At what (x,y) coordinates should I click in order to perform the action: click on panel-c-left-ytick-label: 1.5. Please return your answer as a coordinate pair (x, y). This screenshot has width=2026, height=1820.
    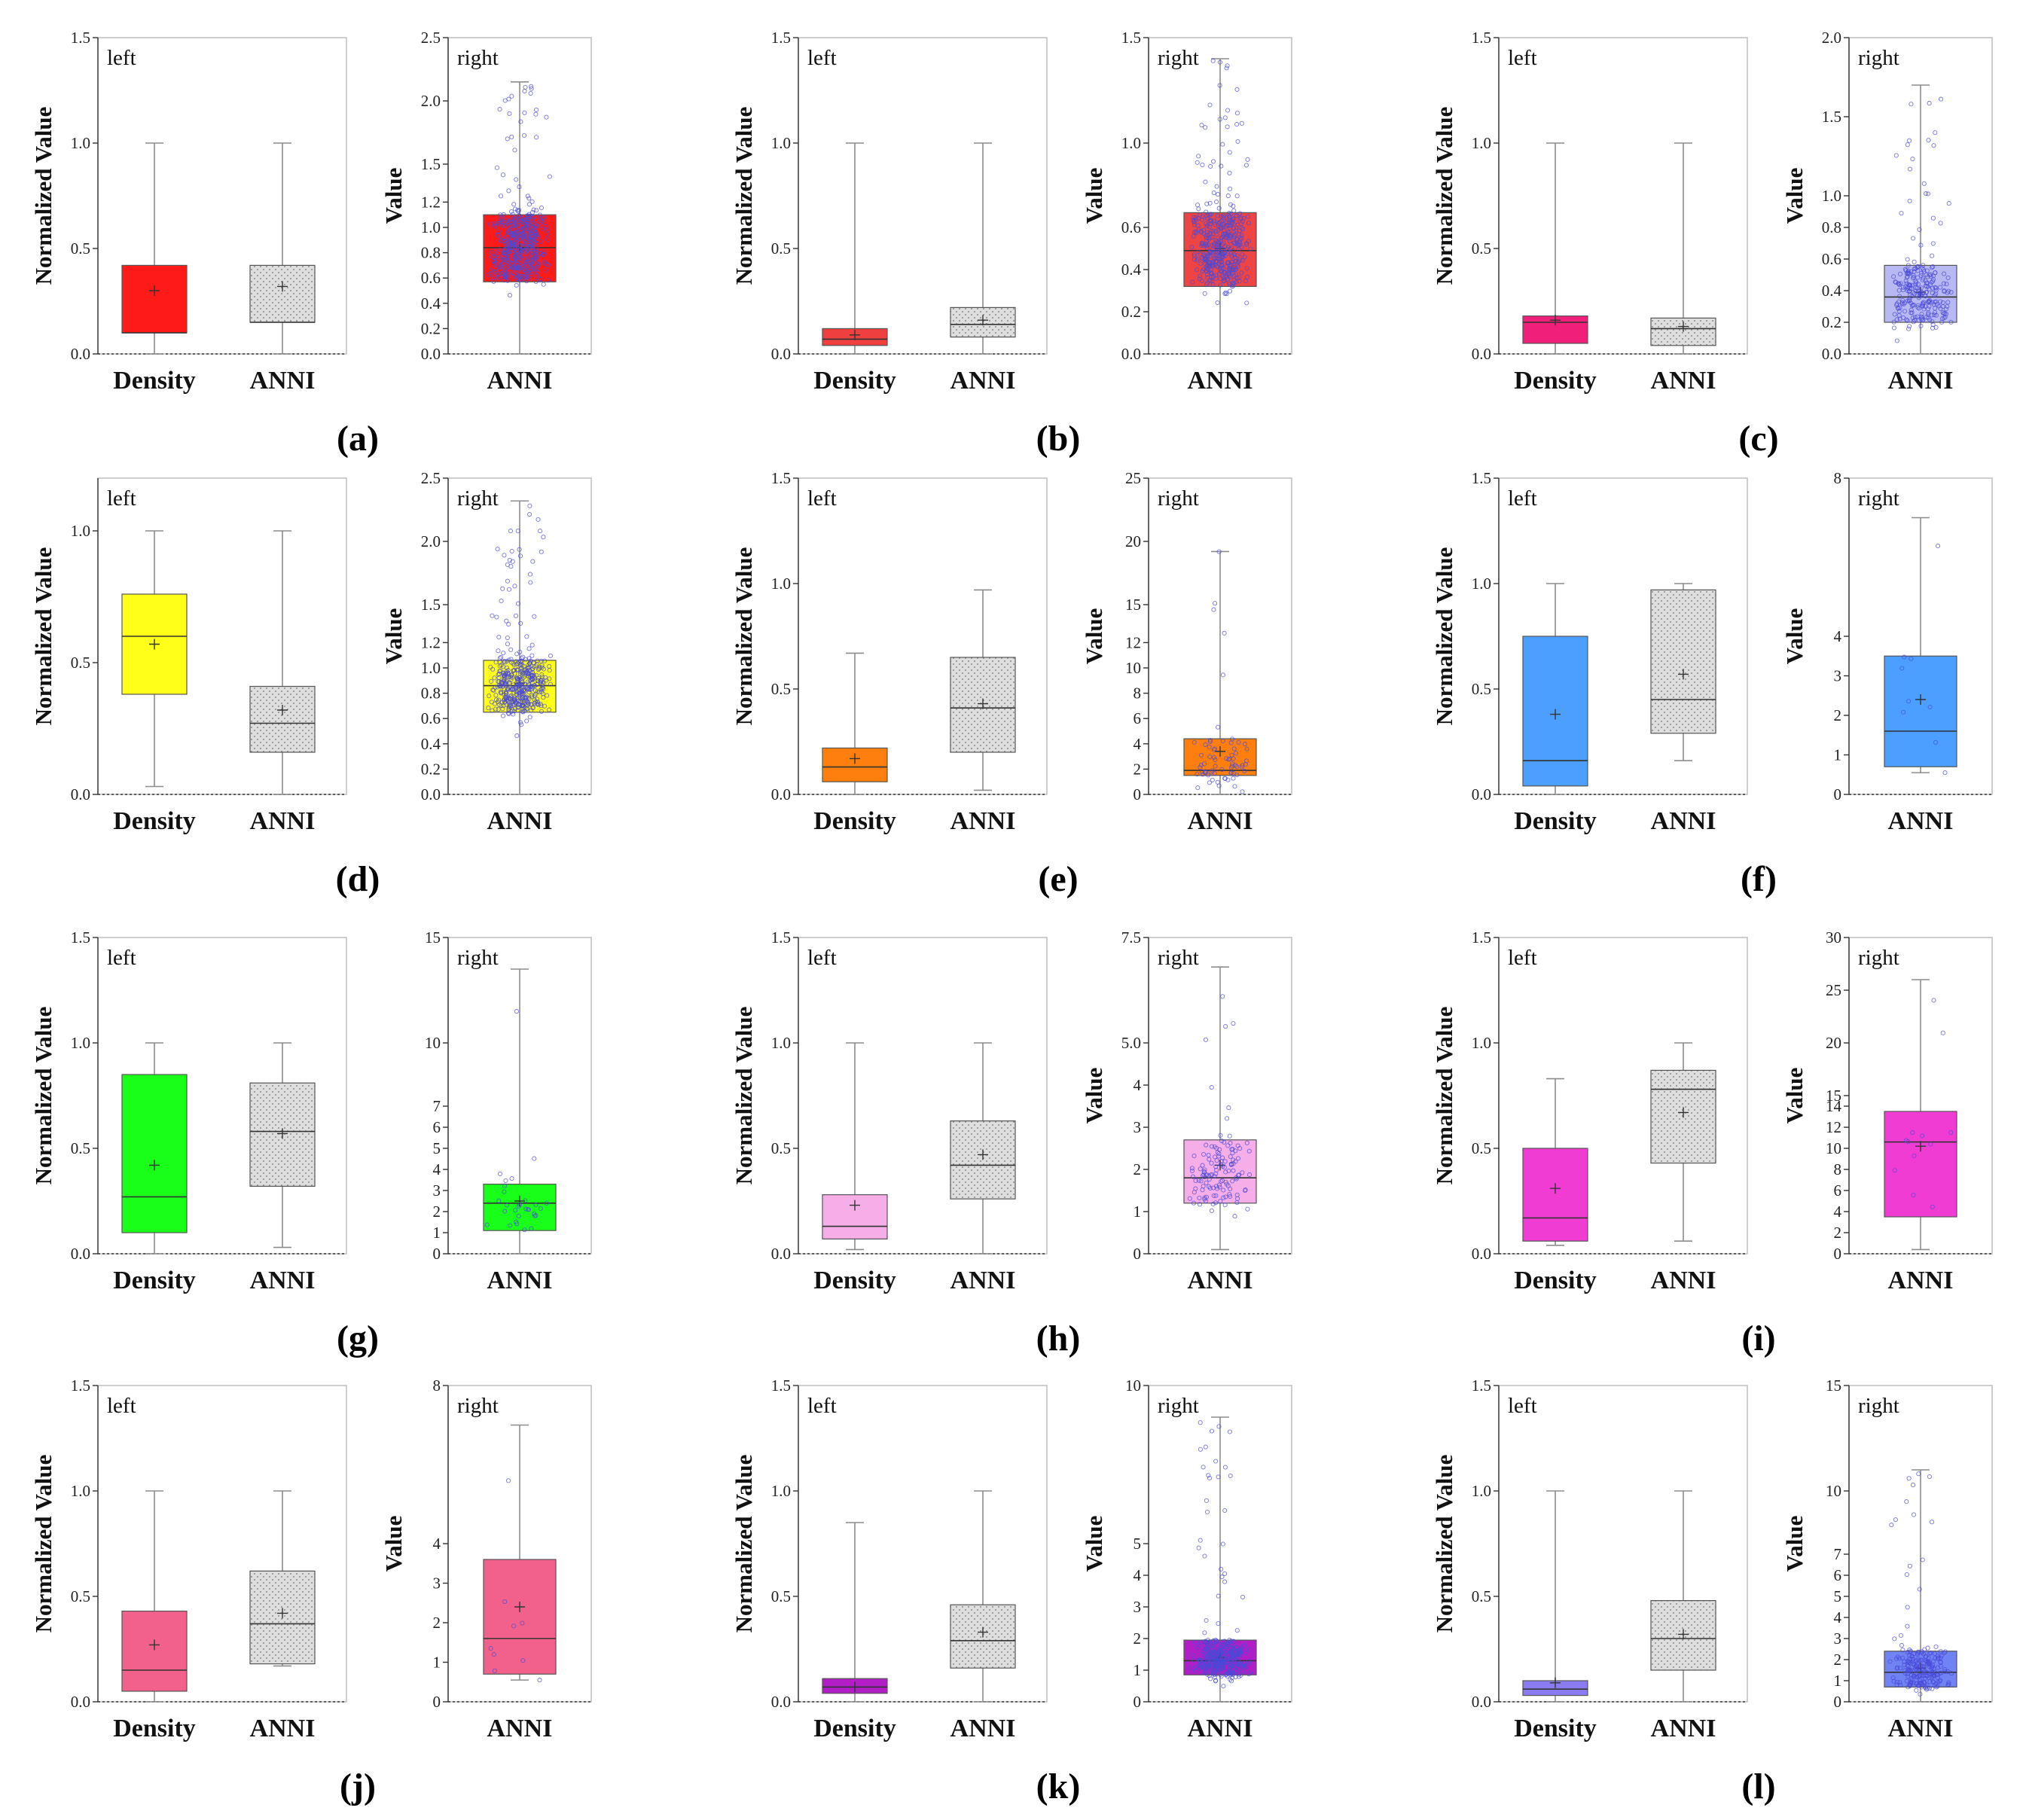
    Looking at the image, I should click on (1481, 38).